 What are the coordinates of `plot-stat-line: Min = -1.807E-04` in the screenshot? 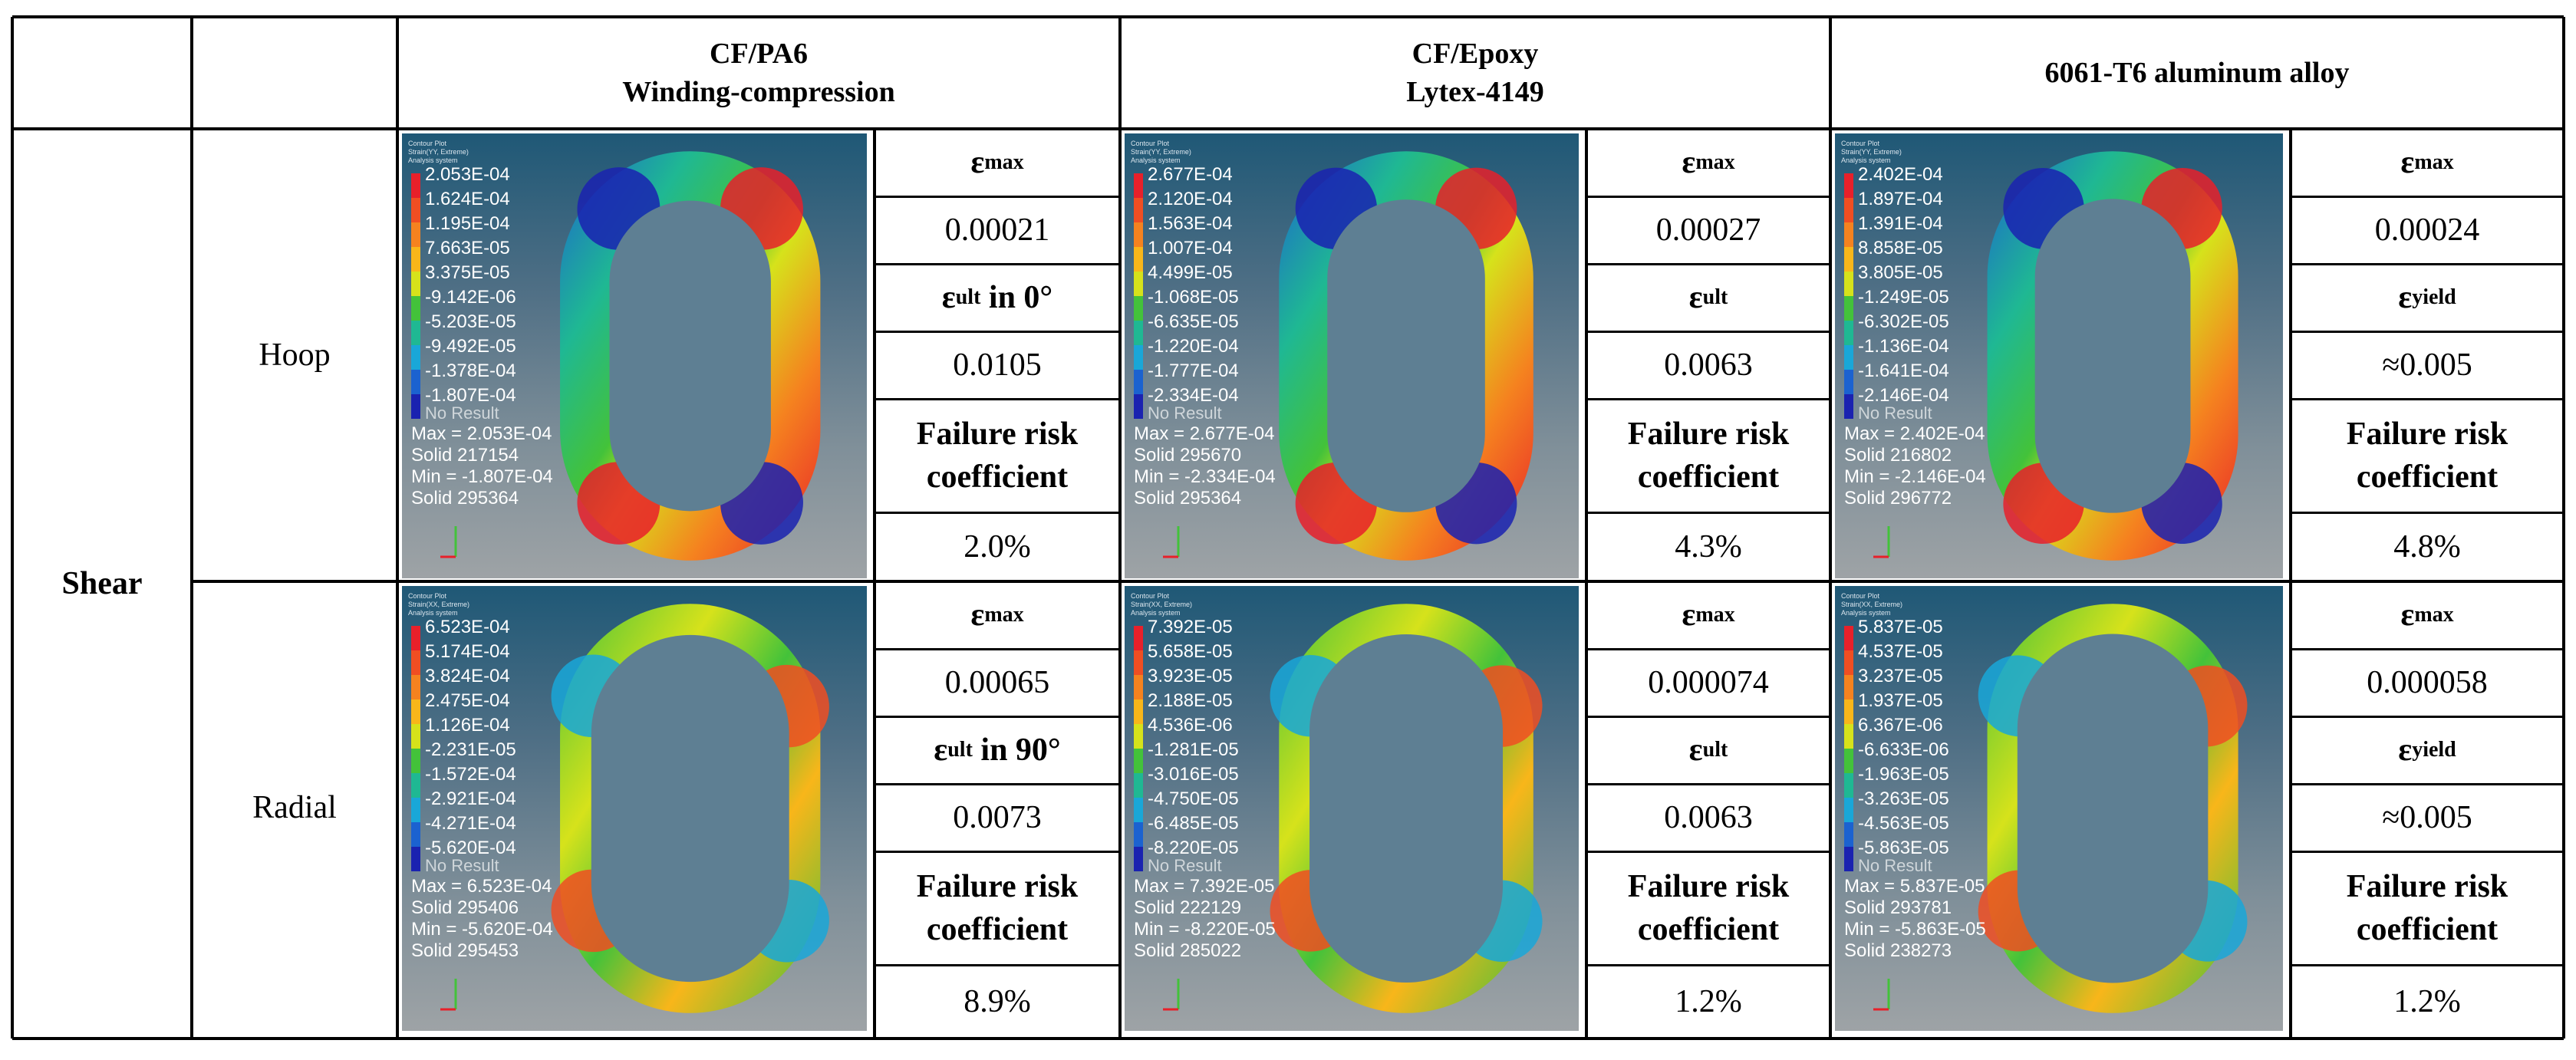 It's located at (482, 476).